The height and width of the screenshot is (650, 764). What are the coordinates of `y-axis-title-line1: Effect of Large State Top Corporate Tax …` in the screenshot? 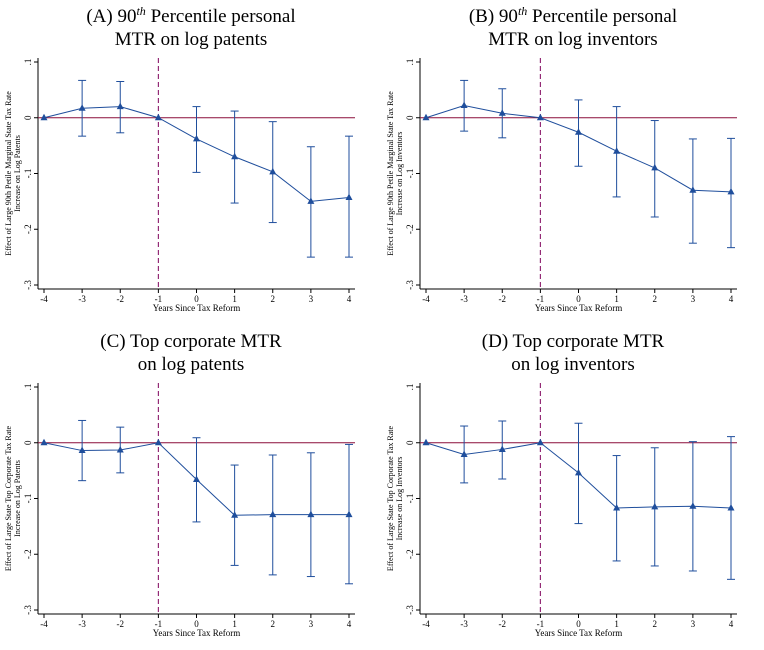 It's located at (390, 498).